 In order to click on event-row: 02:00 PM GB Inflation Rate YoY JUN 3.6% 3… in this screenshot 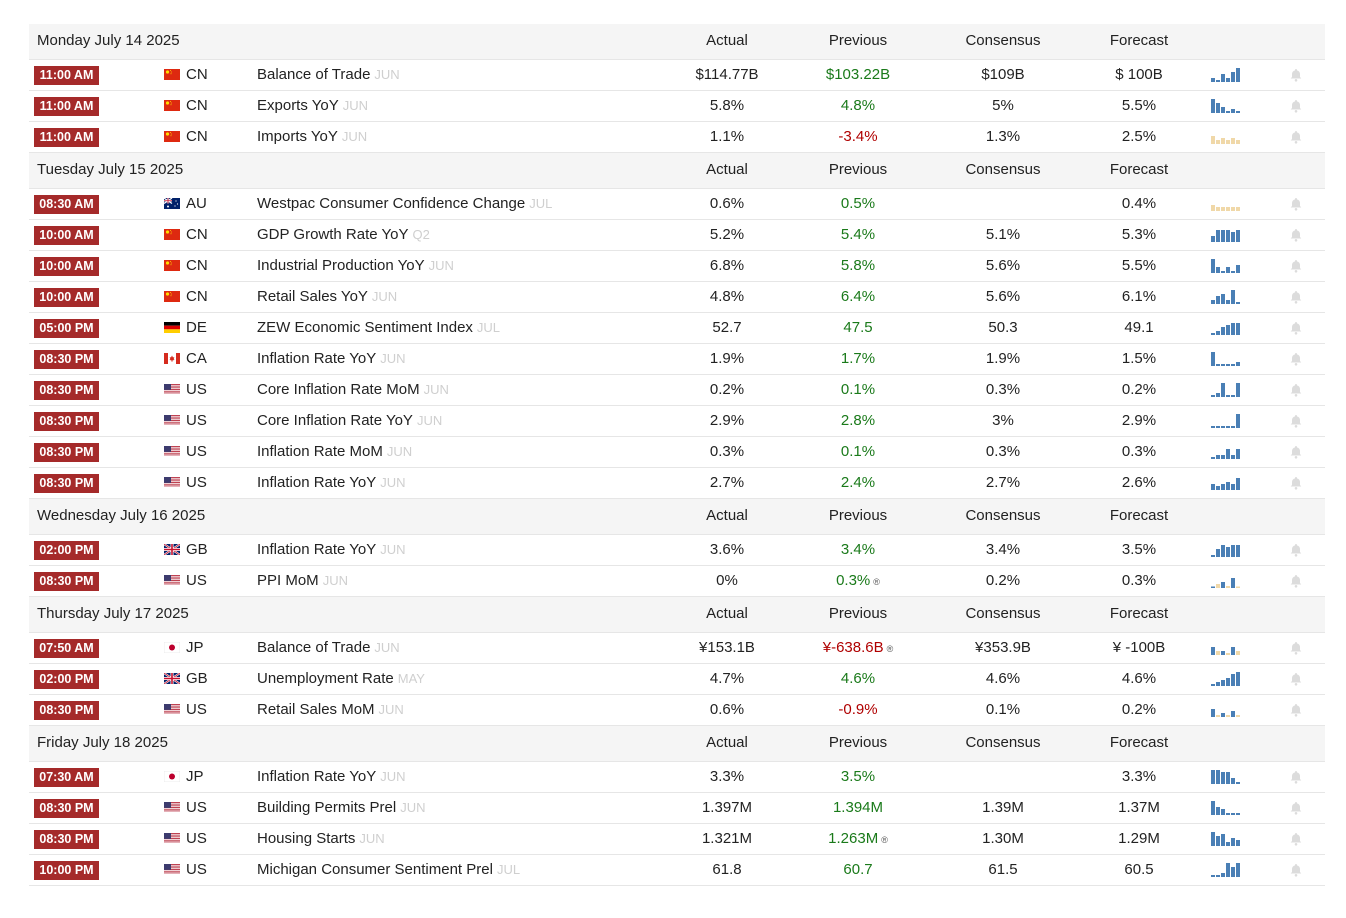, I will do `click(677, 550)`.